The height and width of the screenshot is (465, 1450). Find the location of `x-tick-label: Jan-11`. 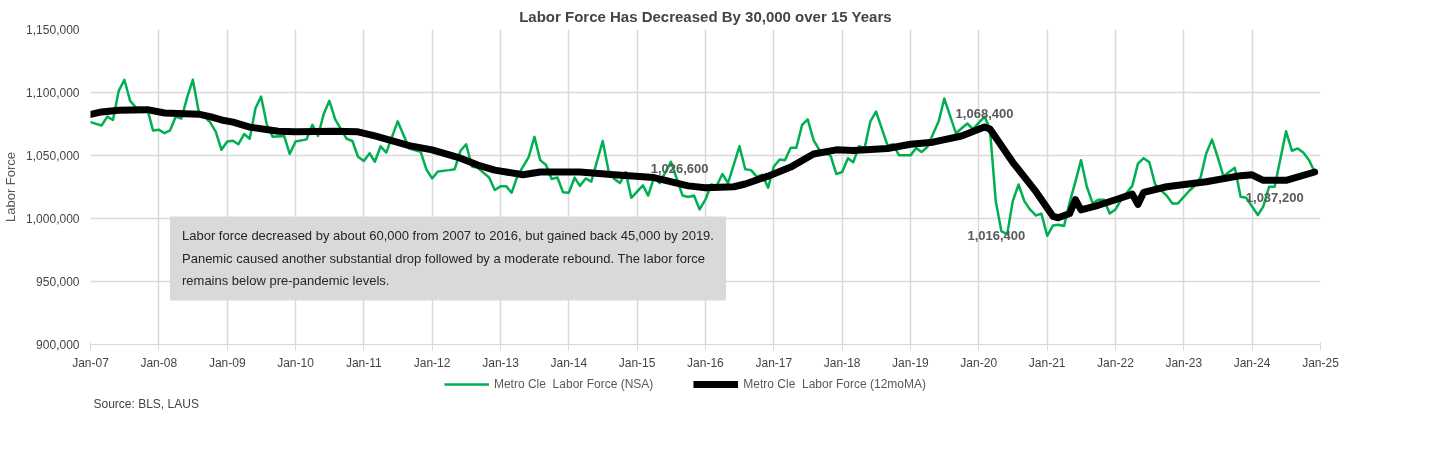

x-tick-label: Jan-11 is located at coordinates (364, 362).